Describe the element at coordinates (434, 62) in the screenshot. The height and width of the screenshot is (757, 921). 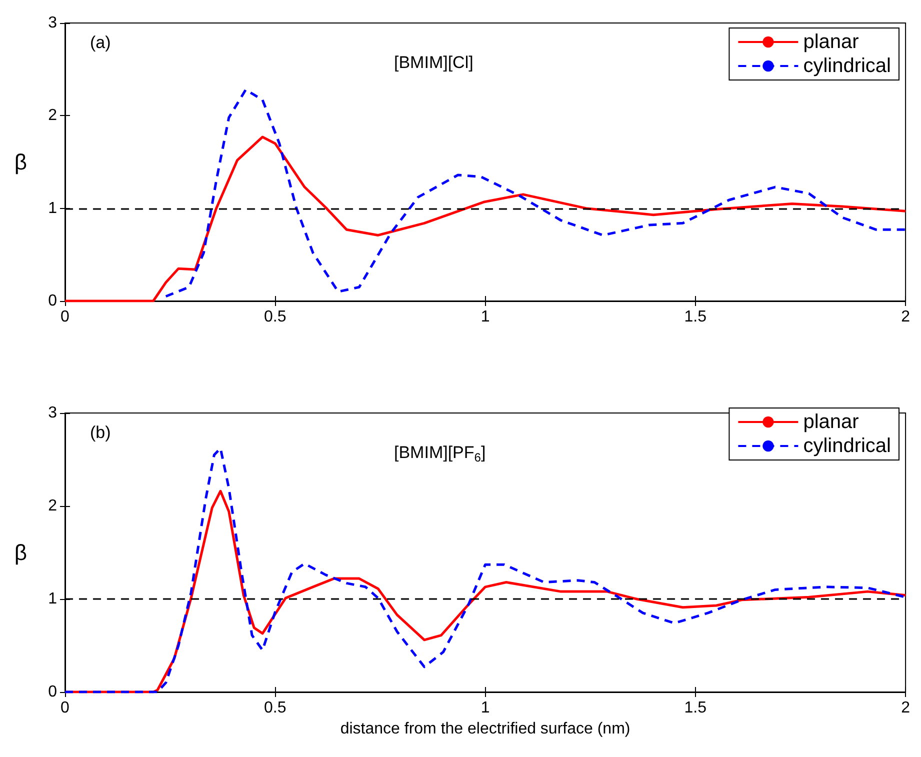
I see `annotation: [BMIM][Cl]` at that location.